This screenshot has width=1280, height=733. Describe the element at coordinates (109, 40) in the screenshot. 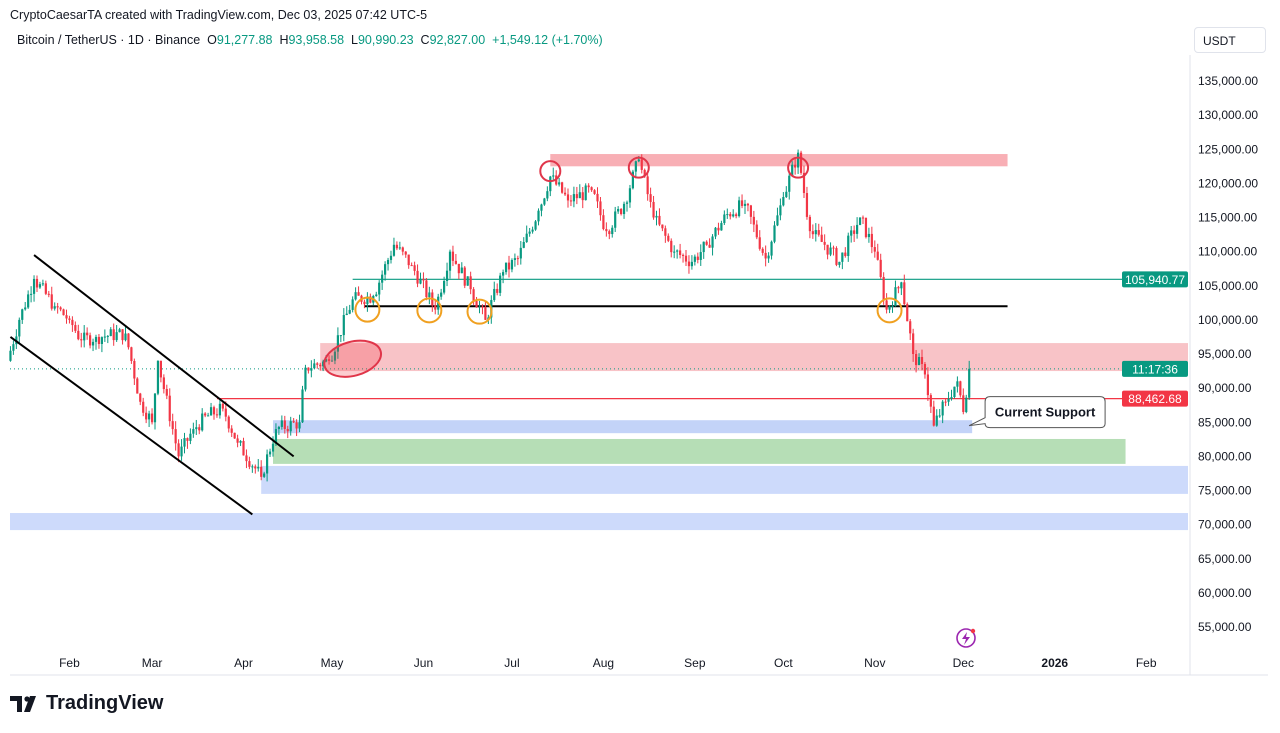

I see `symbol-name: Bitcoin / TetherUS · 1D · Binance` at that location.